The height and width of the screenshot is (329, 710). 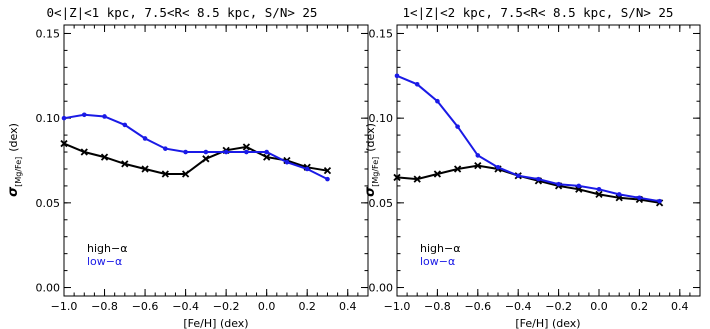 What do you see at coordinates (182, 12) in the screenshot?
I see `chart-title: 0<|Z|<1 kpc, 7.5<R< 8.5 kpc, S/N> 25` at bounding box center [182, 12].